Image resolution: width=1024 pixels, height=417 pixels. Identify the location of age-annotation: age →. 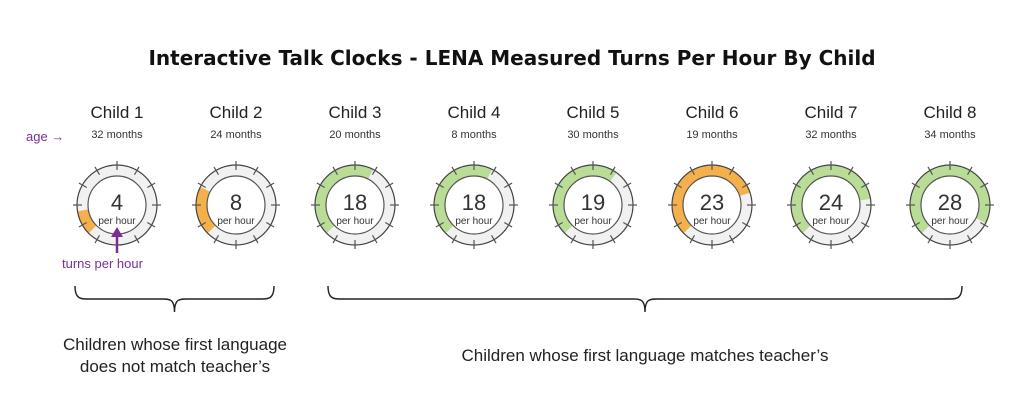
(45, 136).